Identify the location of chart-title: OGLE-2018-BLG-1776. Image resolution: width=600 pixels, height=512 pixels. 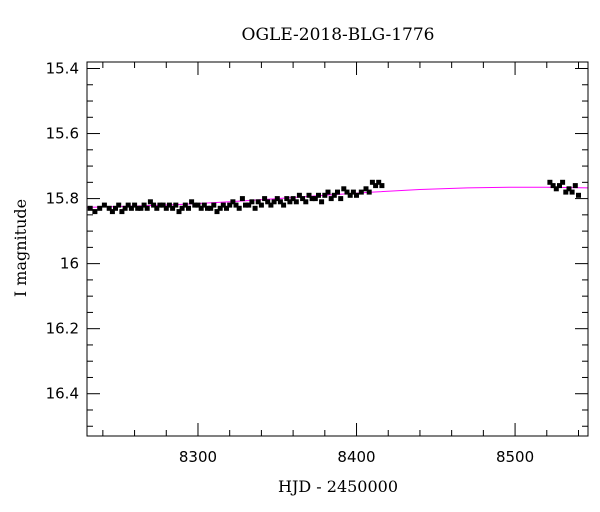
(338, 35).